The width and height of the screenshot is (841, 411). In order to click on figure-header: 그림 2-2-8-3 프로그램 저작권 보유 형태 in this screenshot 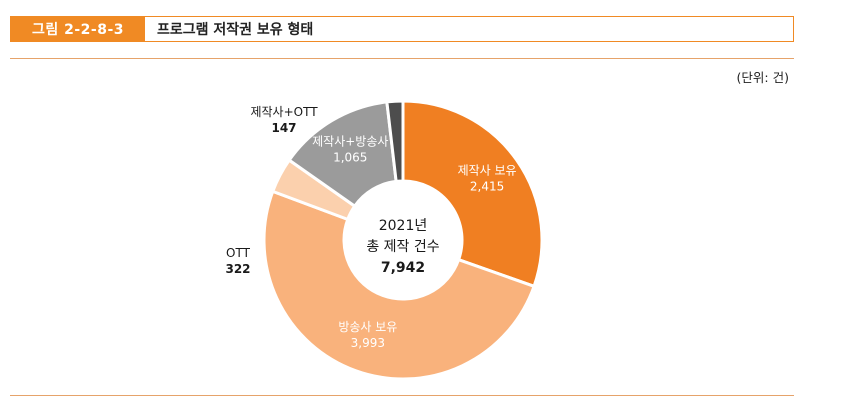, I will do `click(402, 29)`.